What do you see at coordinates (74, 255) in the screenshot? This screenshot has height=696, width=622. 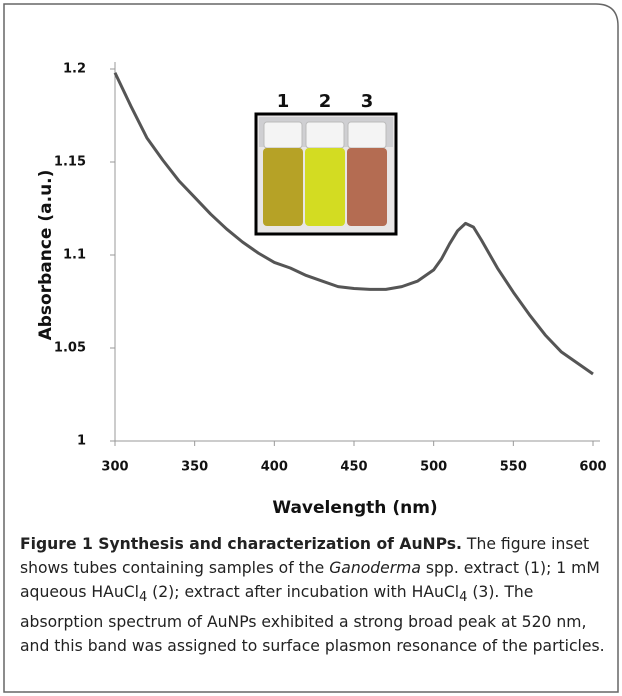 I see `y-tick-label: 1.1` at bounding box center [74, 255].